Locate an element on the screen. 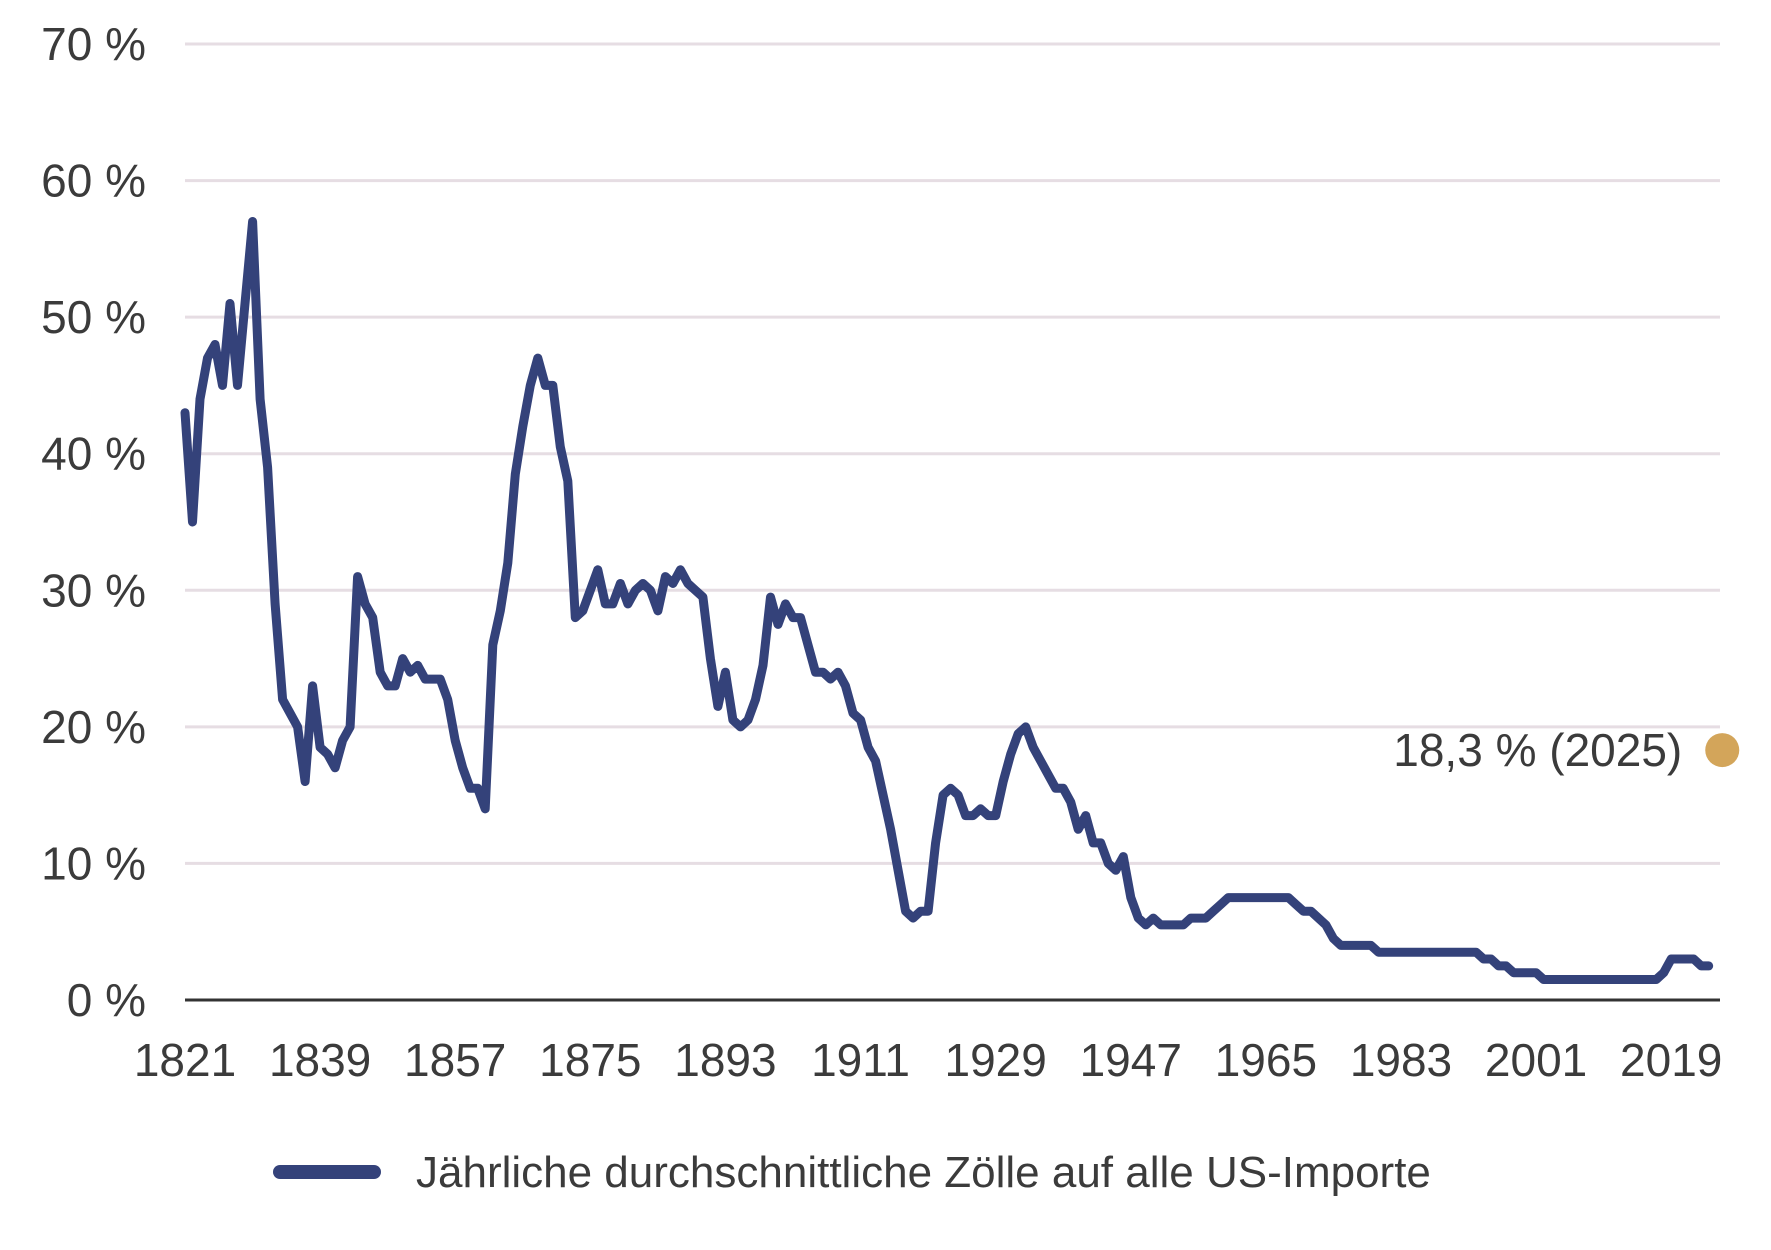 This screenshot has height=1250, width=1771. y-tick-label: 50 % is located at coordinates (93, 317).